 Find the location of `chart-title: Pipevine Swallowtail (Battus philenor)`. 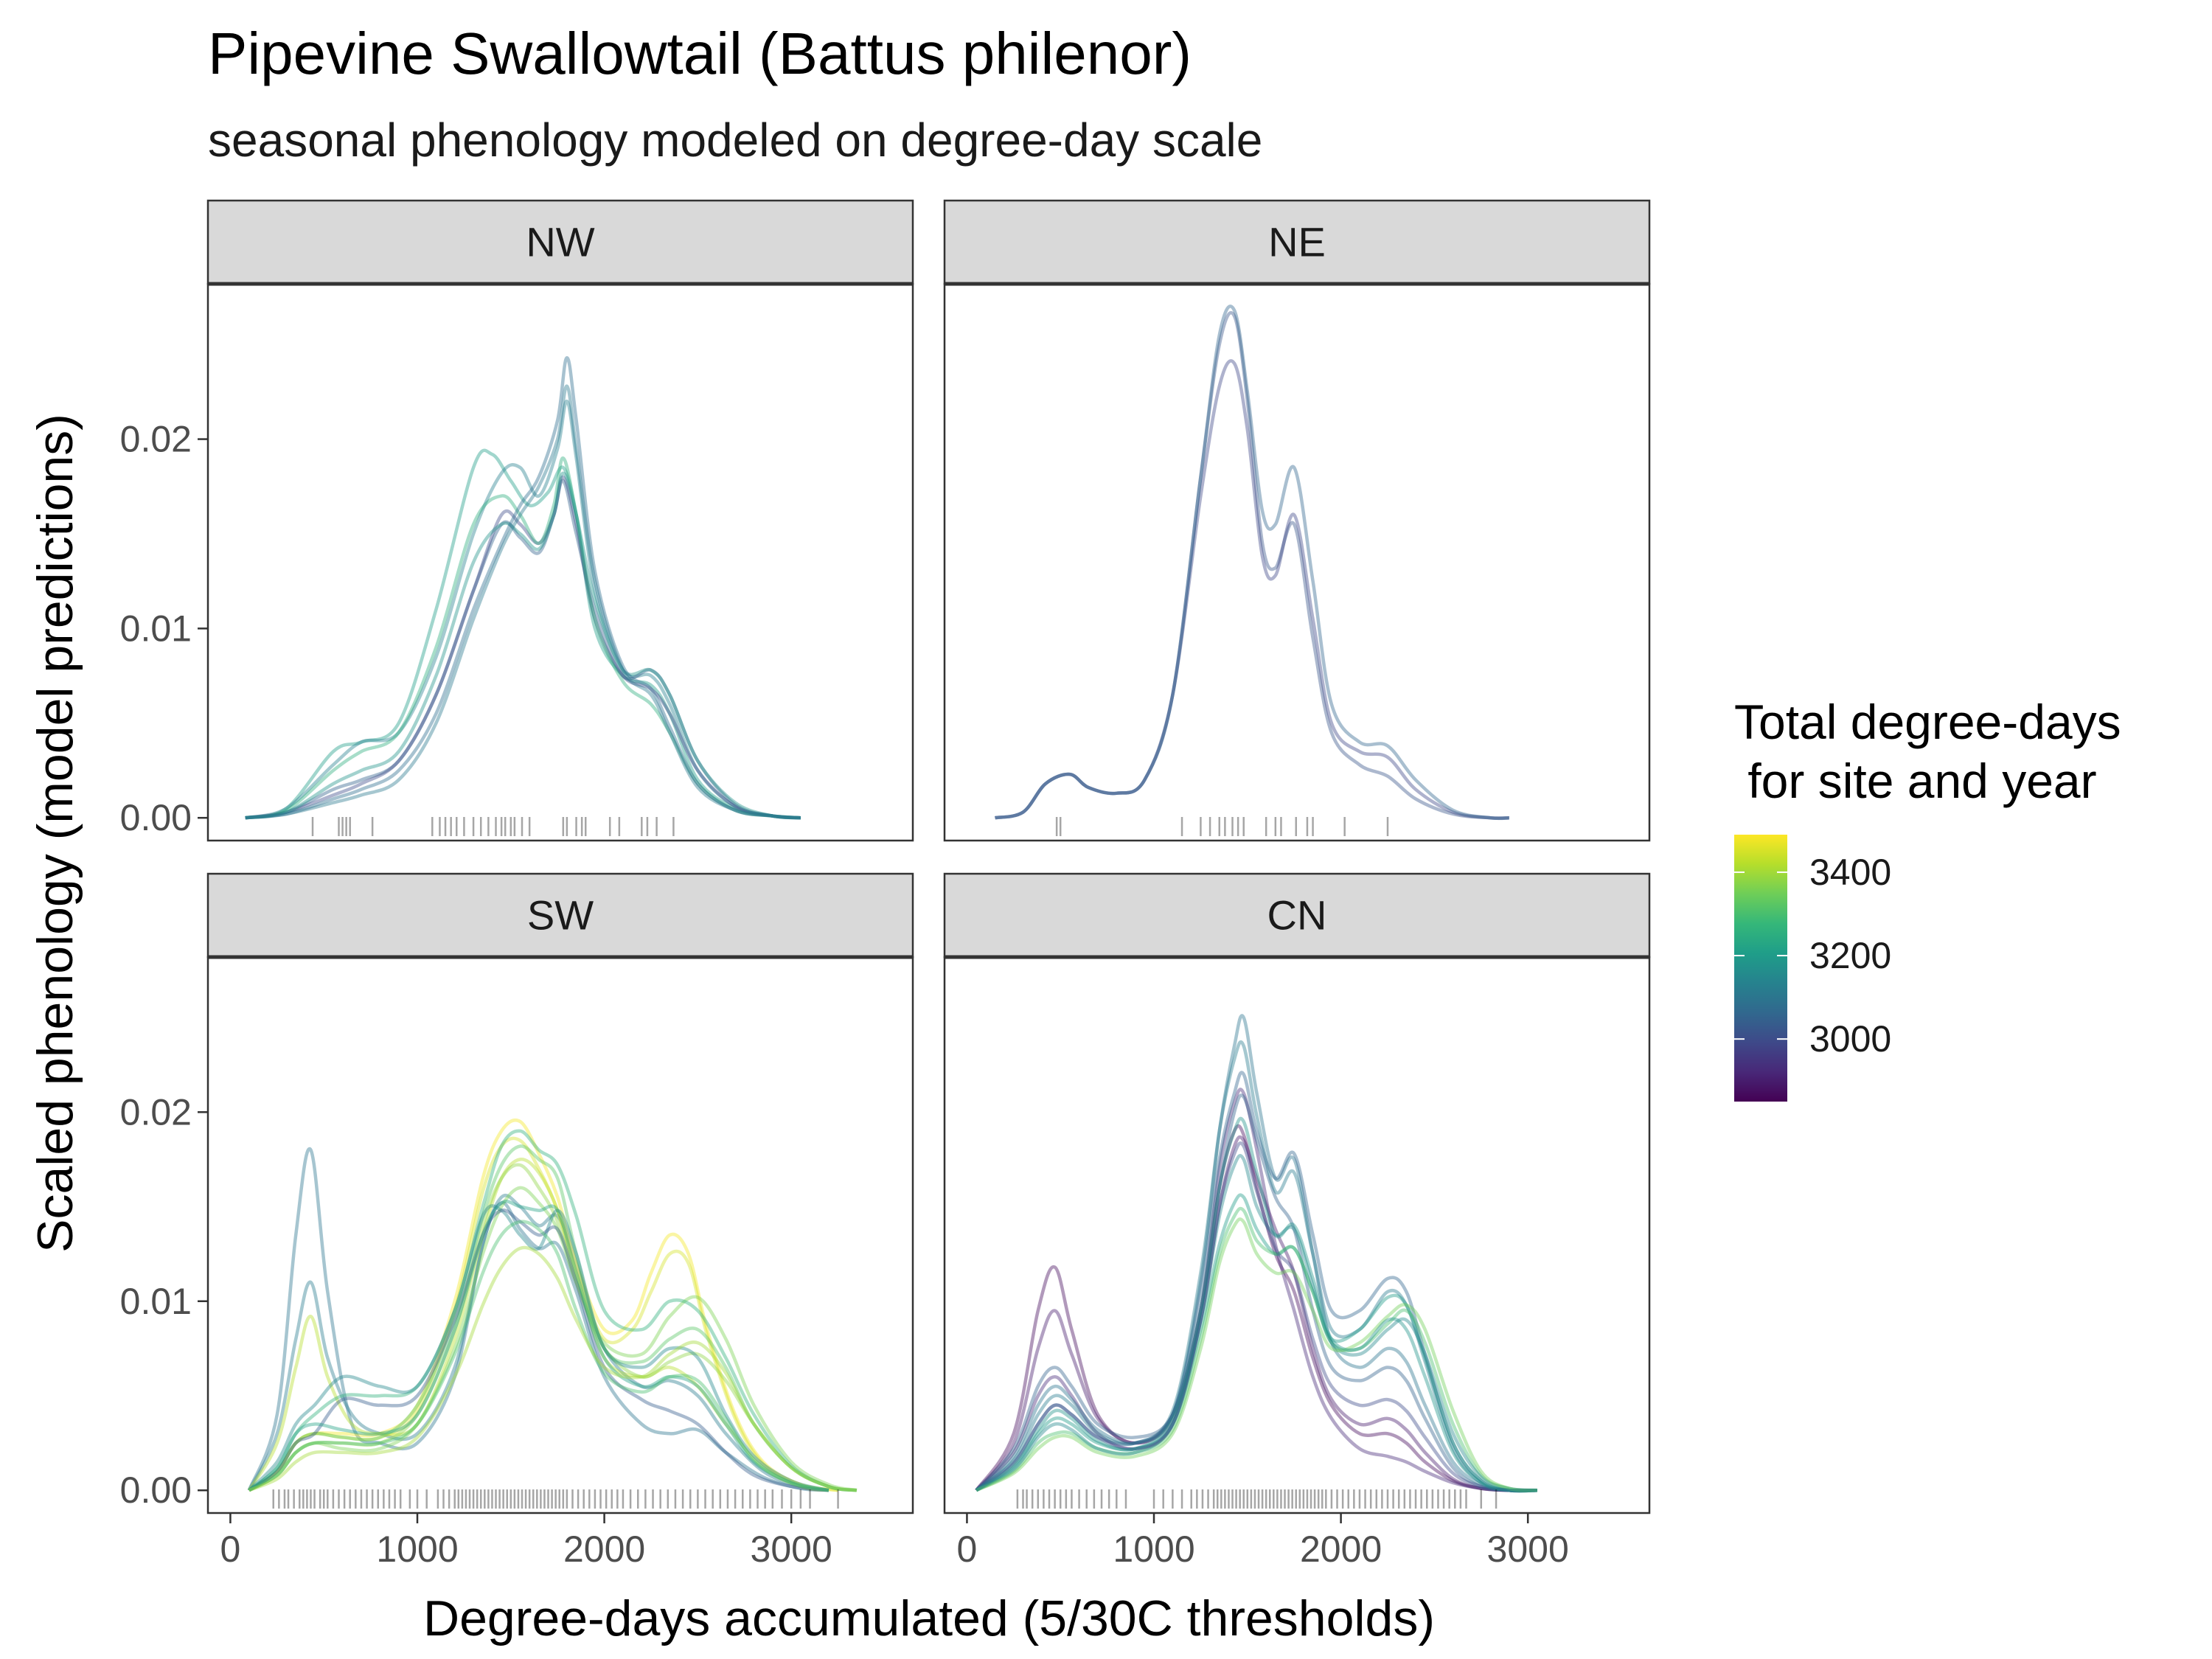

chart-title: Pipevine Swallowtail (Battus philenor) is located at coordinates (700, 53).